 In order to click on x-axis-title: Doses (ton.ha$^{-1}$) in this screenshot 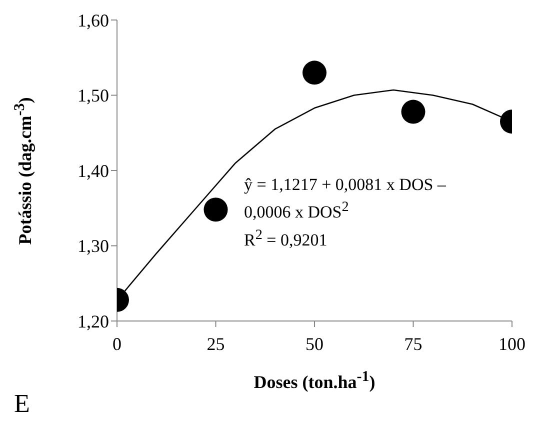, I will do `click(314, 381)`.